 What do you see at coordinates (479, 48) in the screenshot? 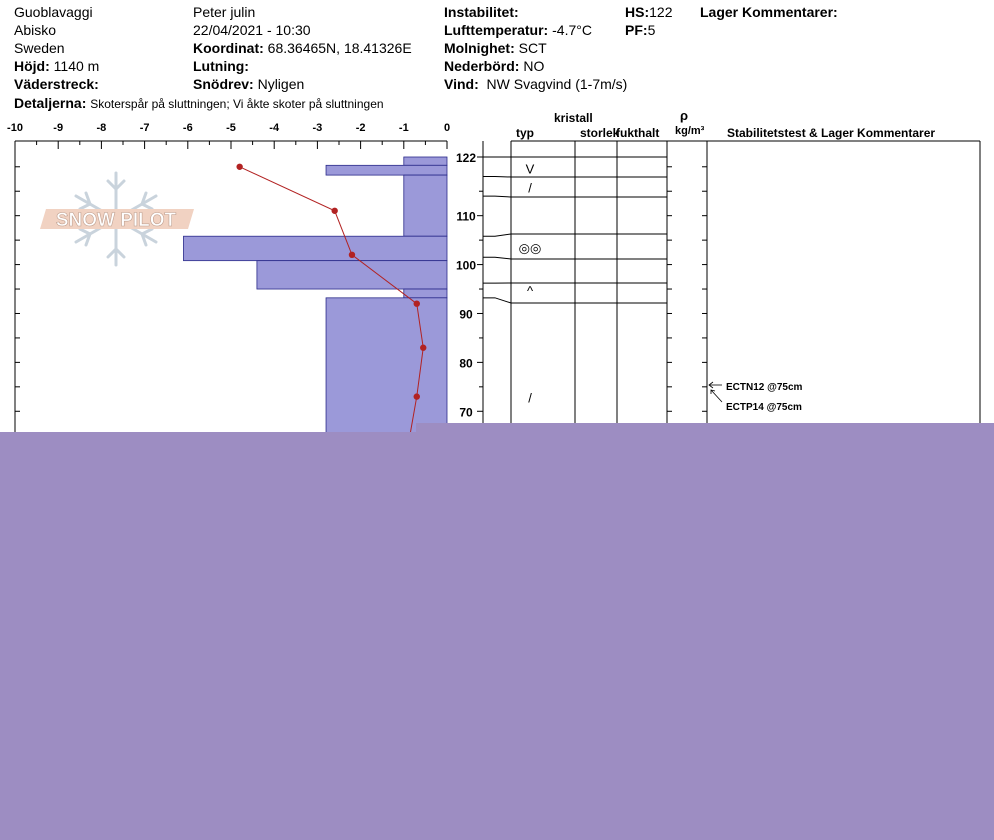
I see `cloud-label: Molnighet:` at bounding box center [479, 48].